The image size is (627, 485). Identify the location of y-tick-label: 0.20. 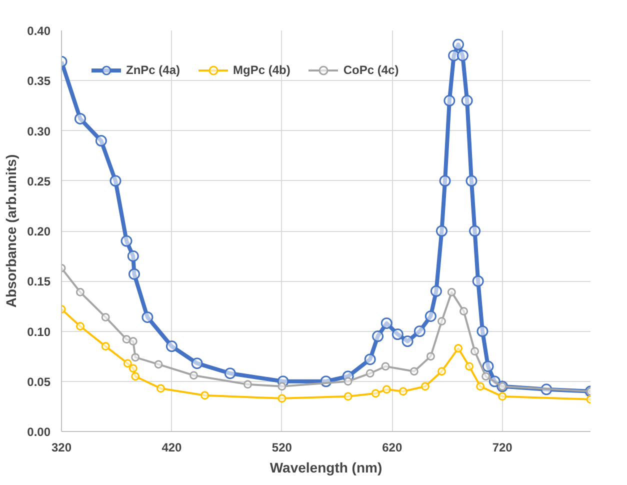
(39, 231).